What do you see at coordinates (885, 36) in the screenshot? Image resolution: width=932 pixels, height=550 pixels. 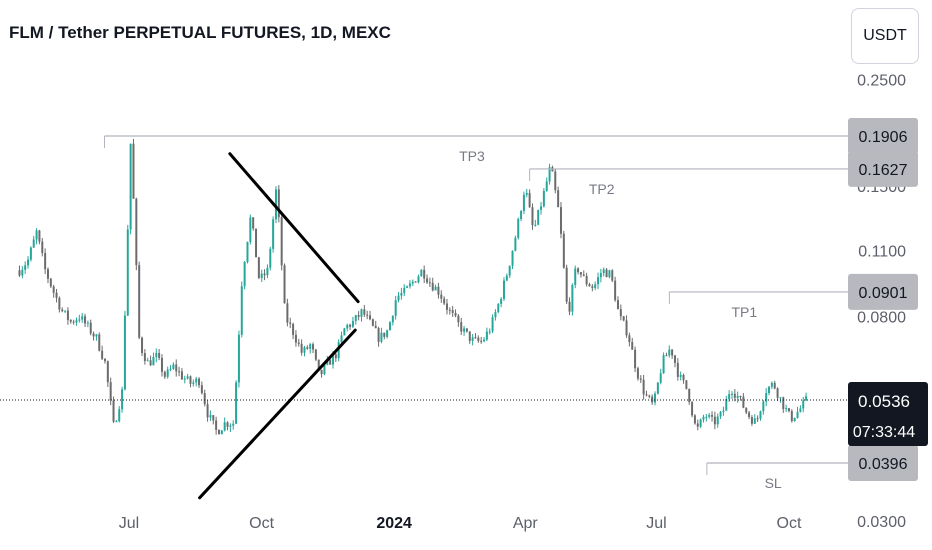 I see `currency-unit-button: USDT` at bounding box center [885, 36].